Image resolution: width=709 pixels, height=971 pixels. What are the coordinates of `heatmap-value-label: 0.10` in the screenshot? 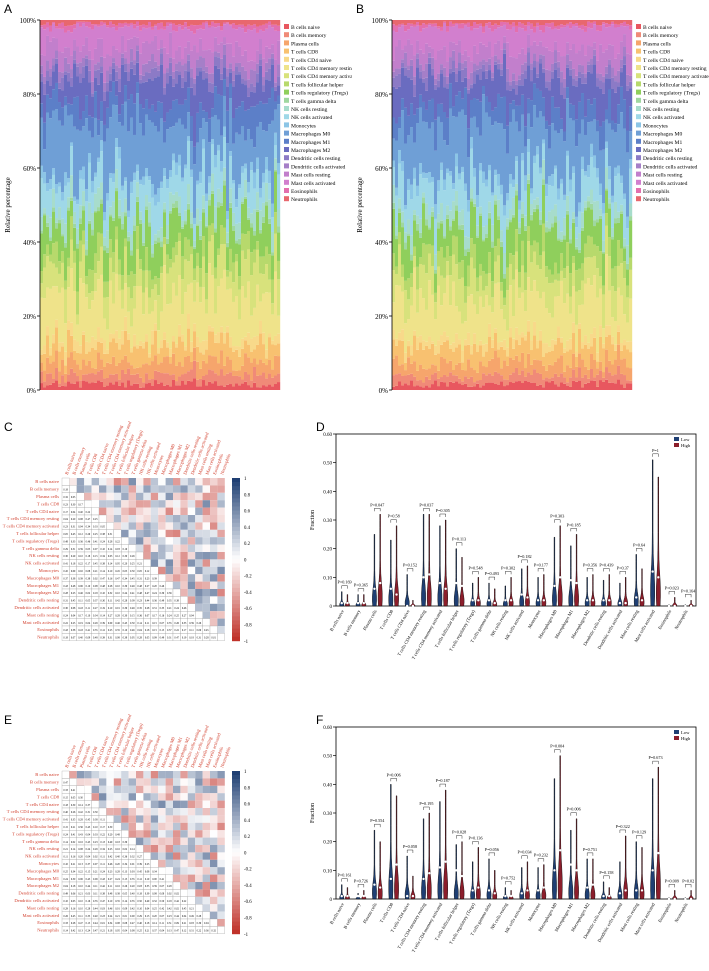 It's located at (95, 827).